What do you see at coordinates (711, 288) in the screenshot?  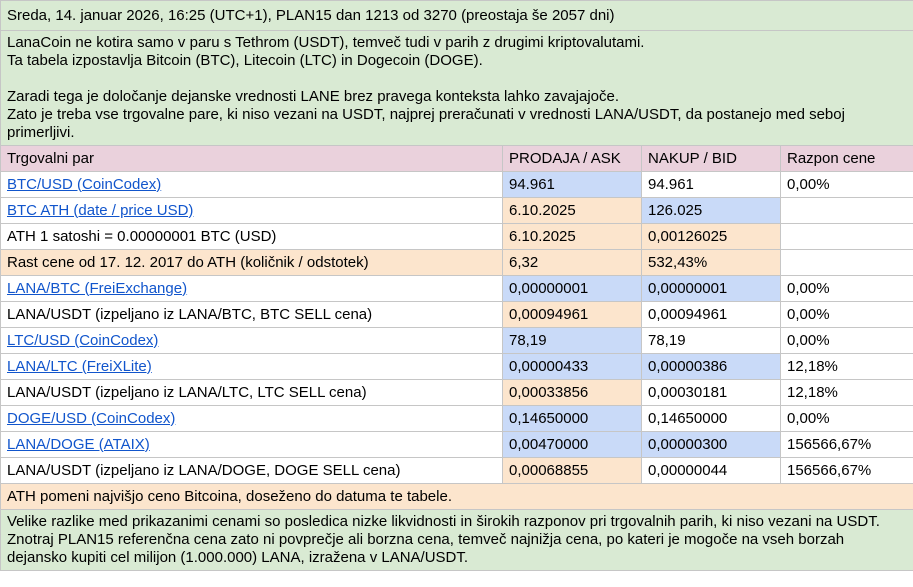 I see `bid-cell: 0,00000001` at bounding box center [711, 288].